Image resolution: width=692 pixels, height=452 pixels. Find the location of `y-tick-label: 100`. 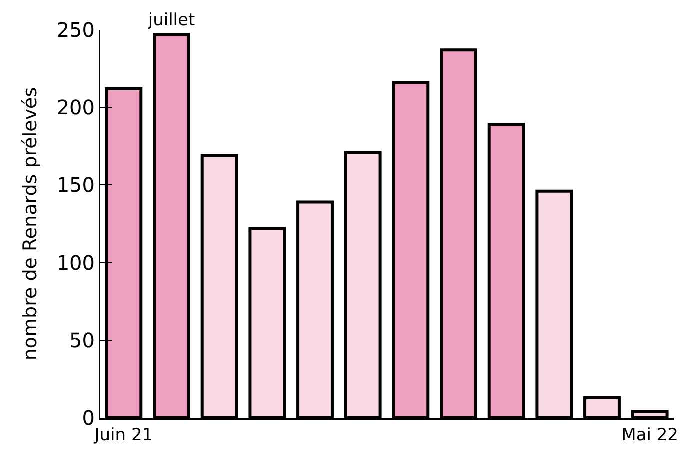

y-tick-label: 100 is located at coordinates (75, 262).